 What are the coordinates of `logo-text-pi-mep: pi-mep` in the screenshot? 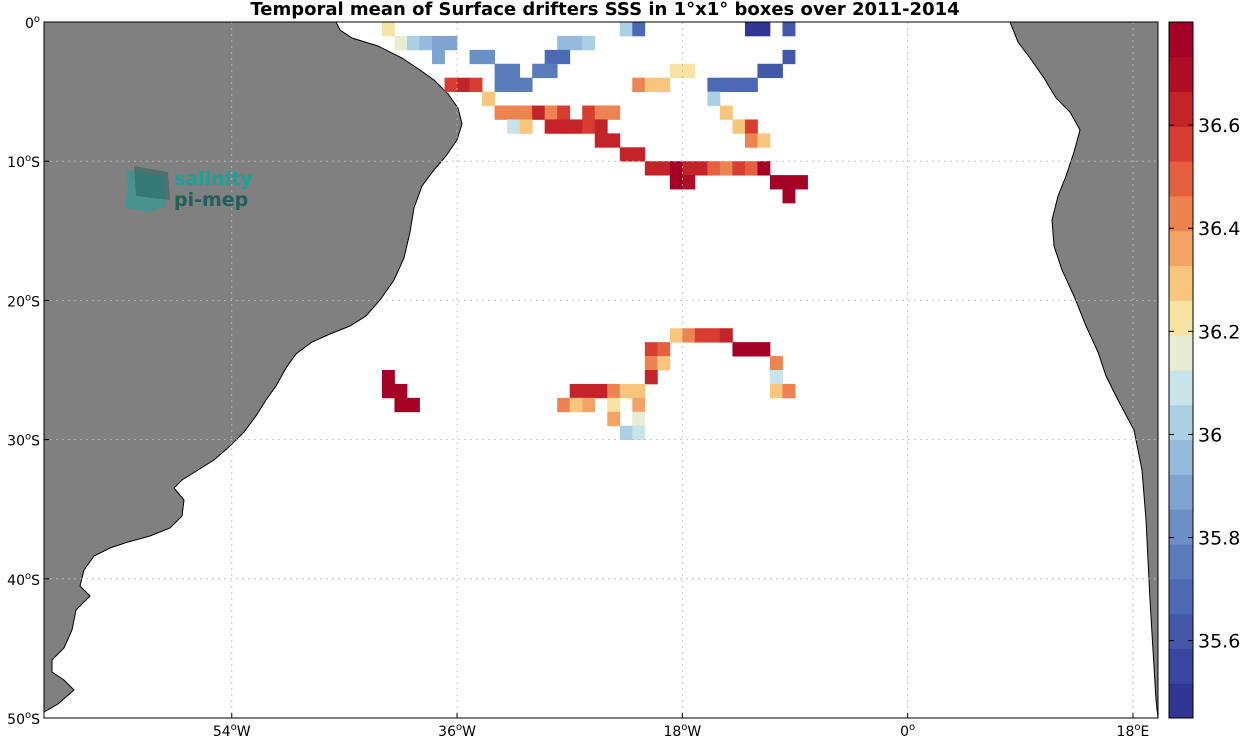 It's located at (211, 200).